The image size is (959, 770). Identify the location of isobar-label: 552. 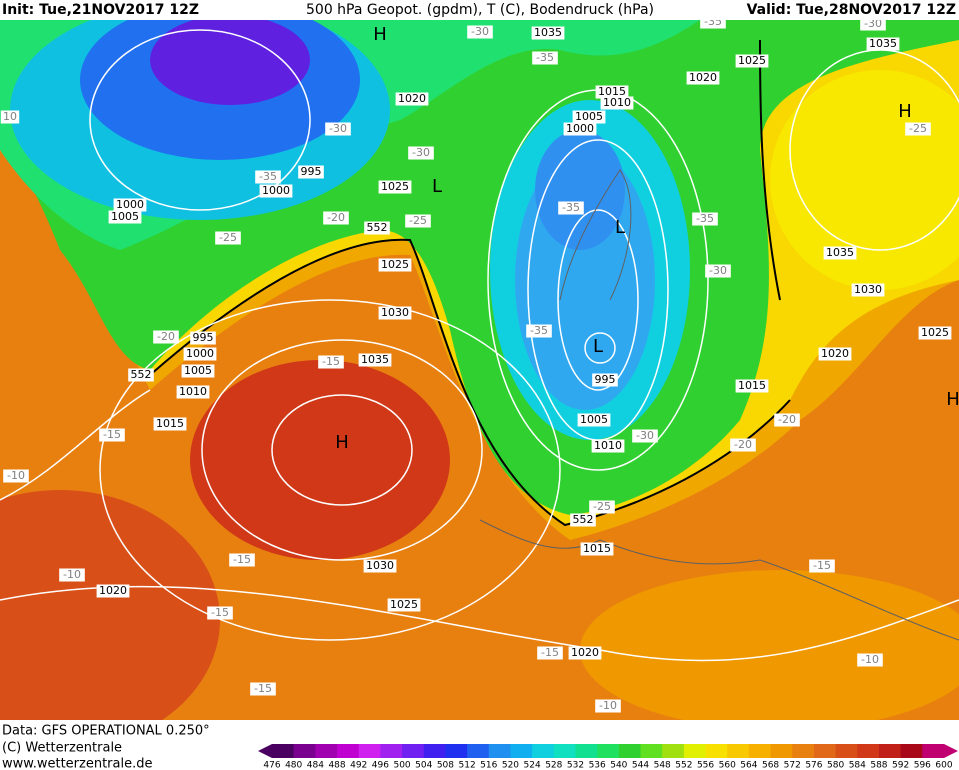
(583, 519).